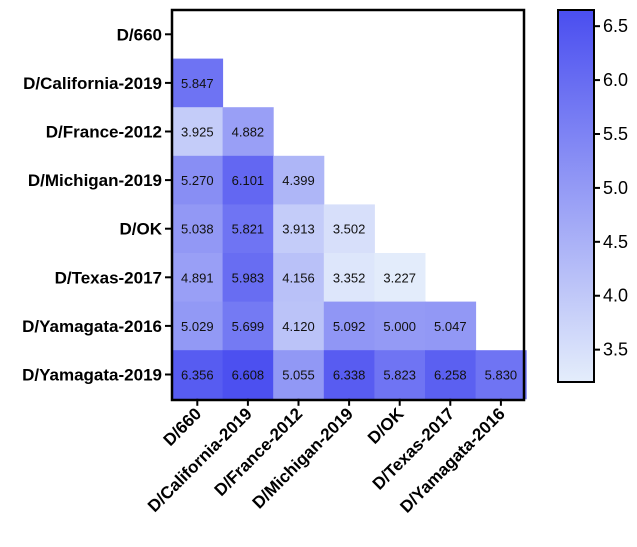 The image size is (637, 547). I want to click on row-label: D/Yamagata-2019, so click(92, 375).